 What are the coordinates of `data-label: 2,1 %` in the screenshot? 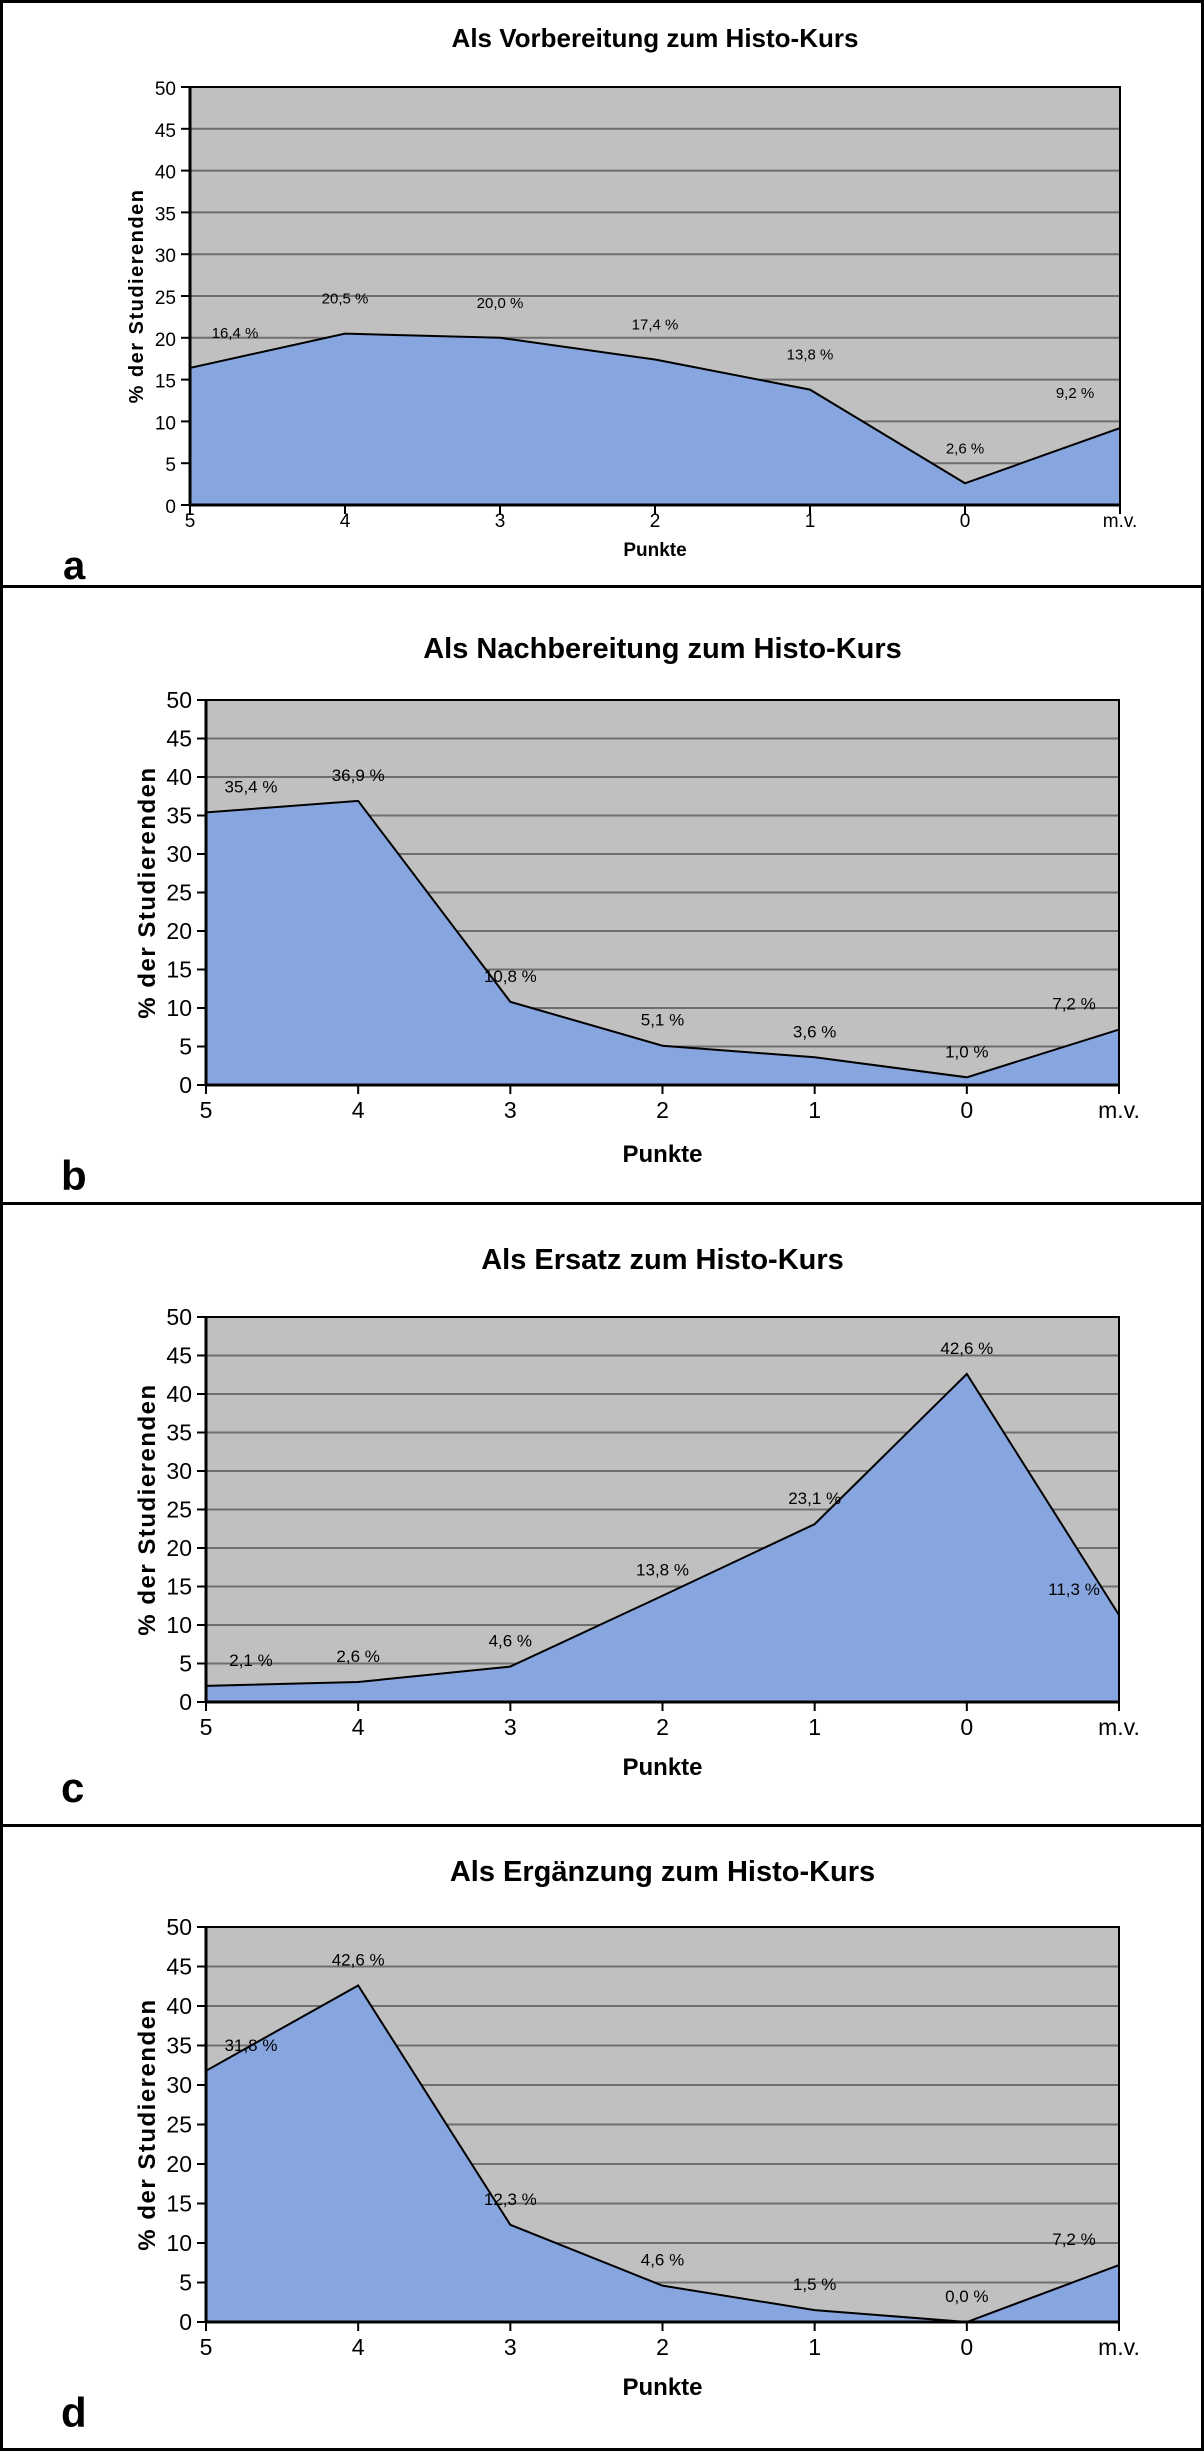 It's located at (250, 1660).